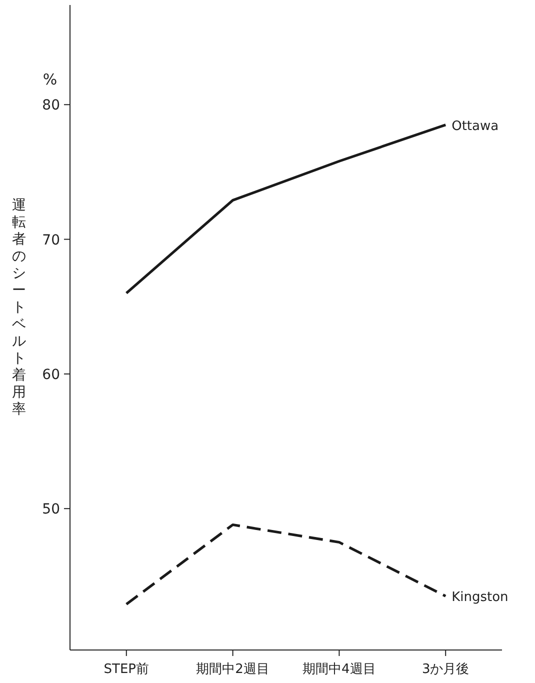 Image resolution: width=535 pixels, height=683 pixels. I want to click on y-tick-label: 80, so click(51, 106).